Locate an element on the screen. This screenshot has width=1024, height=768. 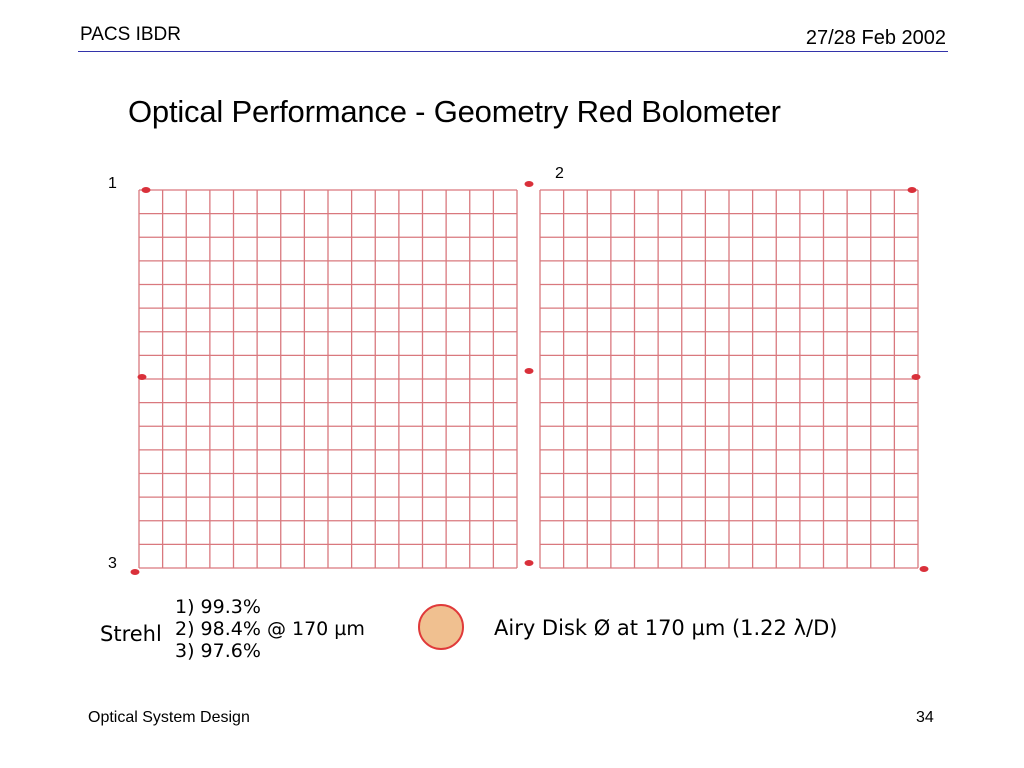
strehl-value-2: 2) 98.4% @ 170 µm is located at coordinates (270, 629).